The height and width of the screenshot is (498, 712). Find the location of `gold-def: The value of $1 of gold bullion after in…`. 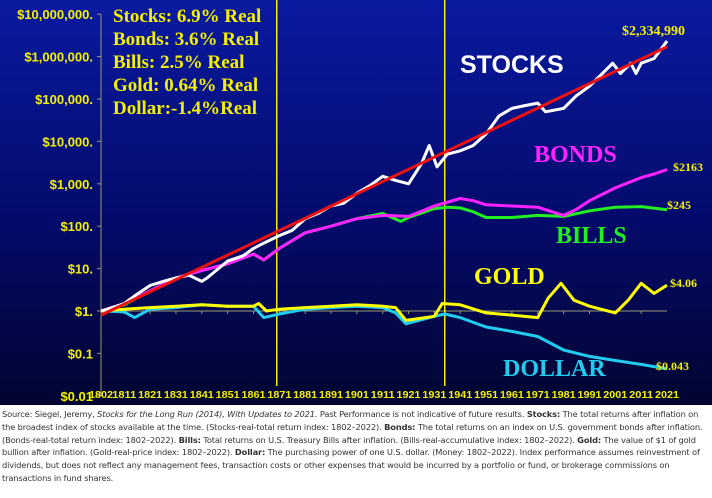

gold-def: The value of $1 of gold bullion after in… is located at coordinates (349, 446).